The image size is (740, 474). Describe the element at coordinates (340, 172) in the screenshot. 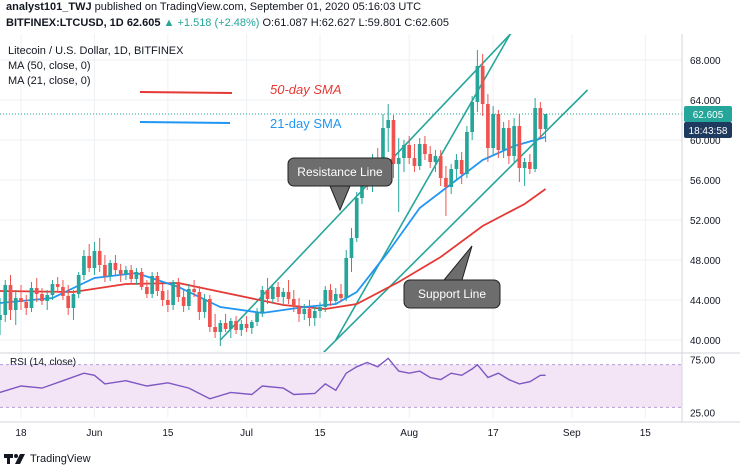

I see `resistance-callout` at that location.